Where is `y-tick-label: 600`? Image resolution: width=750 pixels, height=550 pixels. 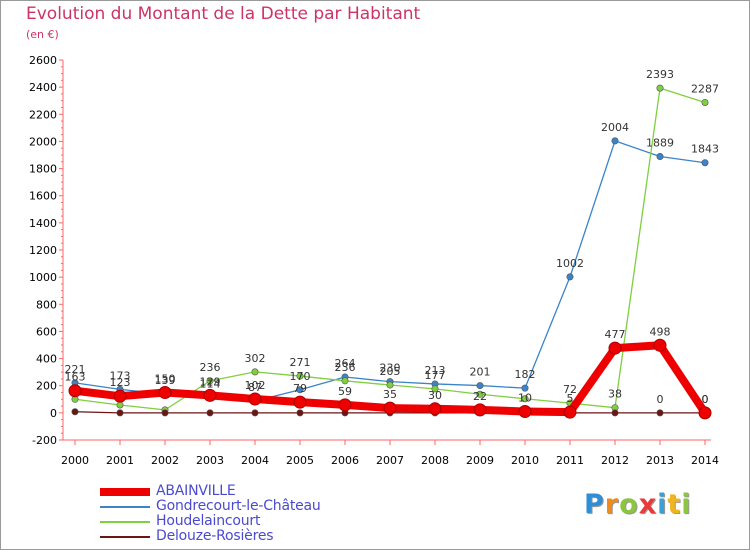 y-tick-label: 600 is located at coordinates (46, 331).